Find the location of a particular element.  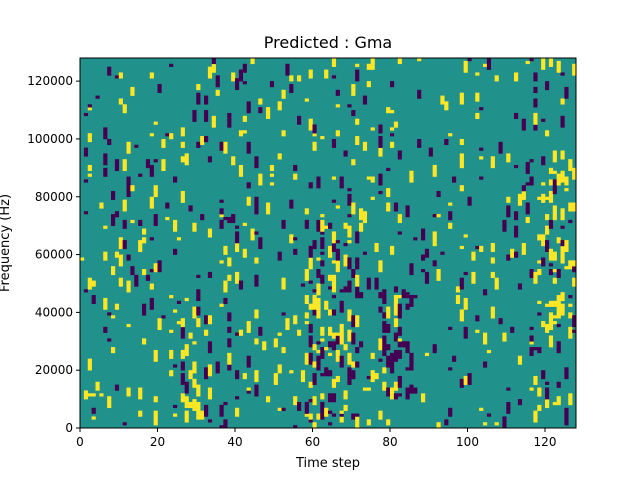

x-tick-label: 100 is located at coordinates (467, 442).